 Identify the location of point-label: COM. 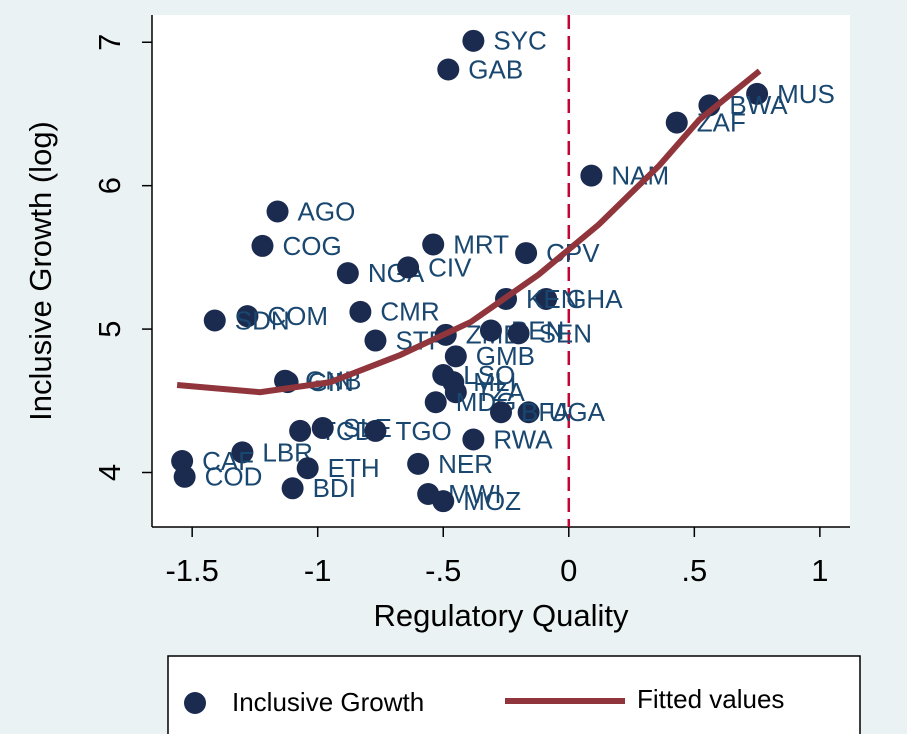
(297, 316).